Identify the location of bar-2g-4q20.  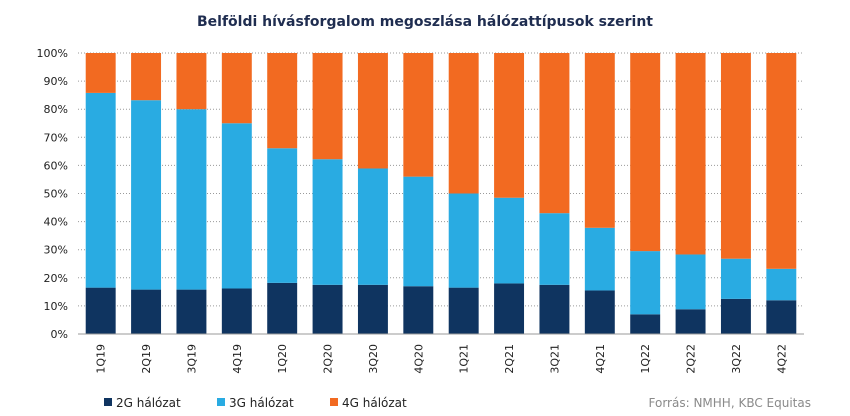
(418, 310).